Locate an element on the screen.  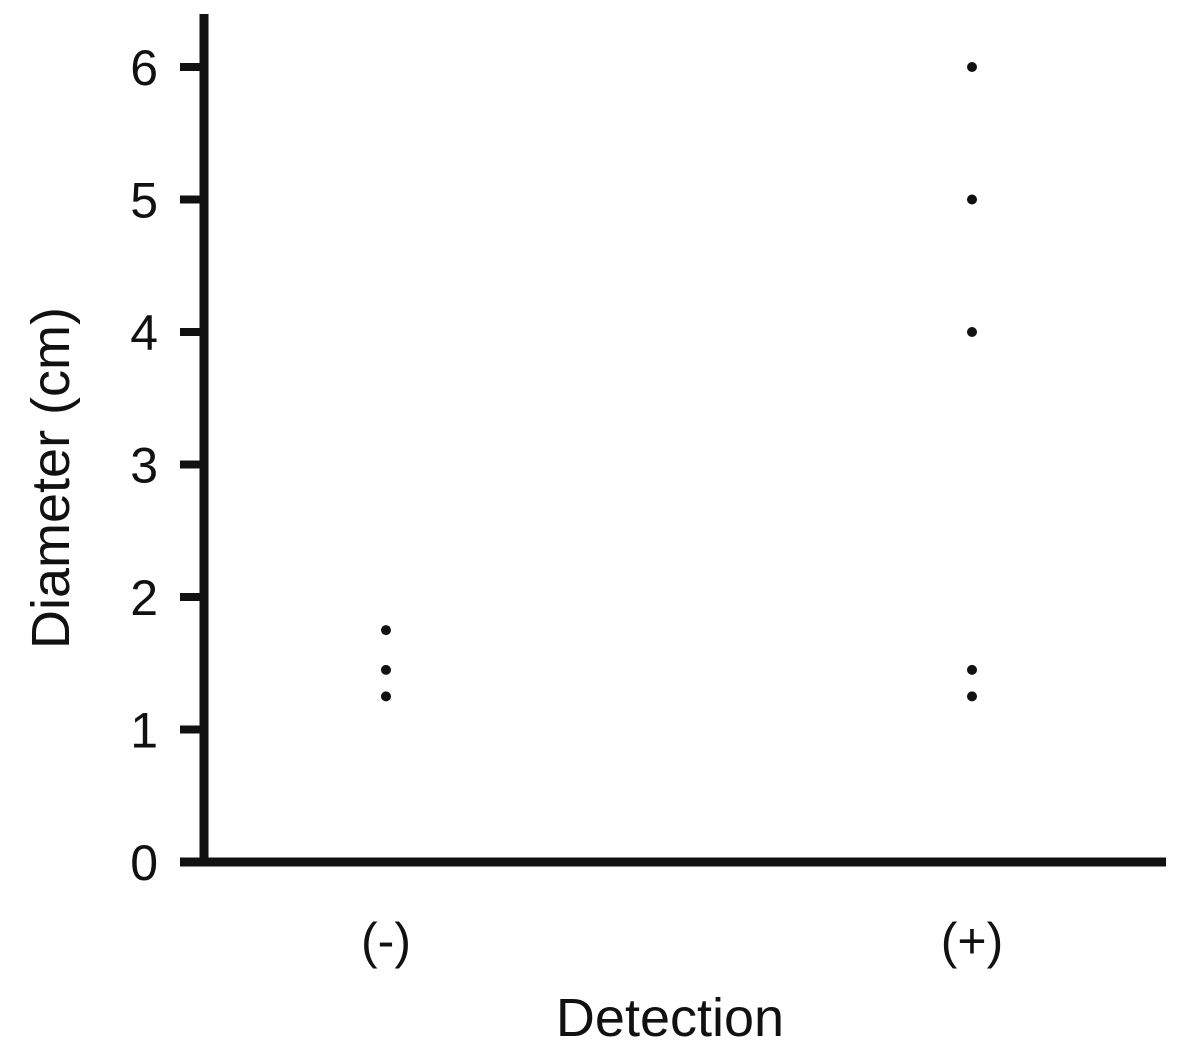
y-axis-group: 0 1 2 3 4 5 6 is located at coordinates (169, 452).